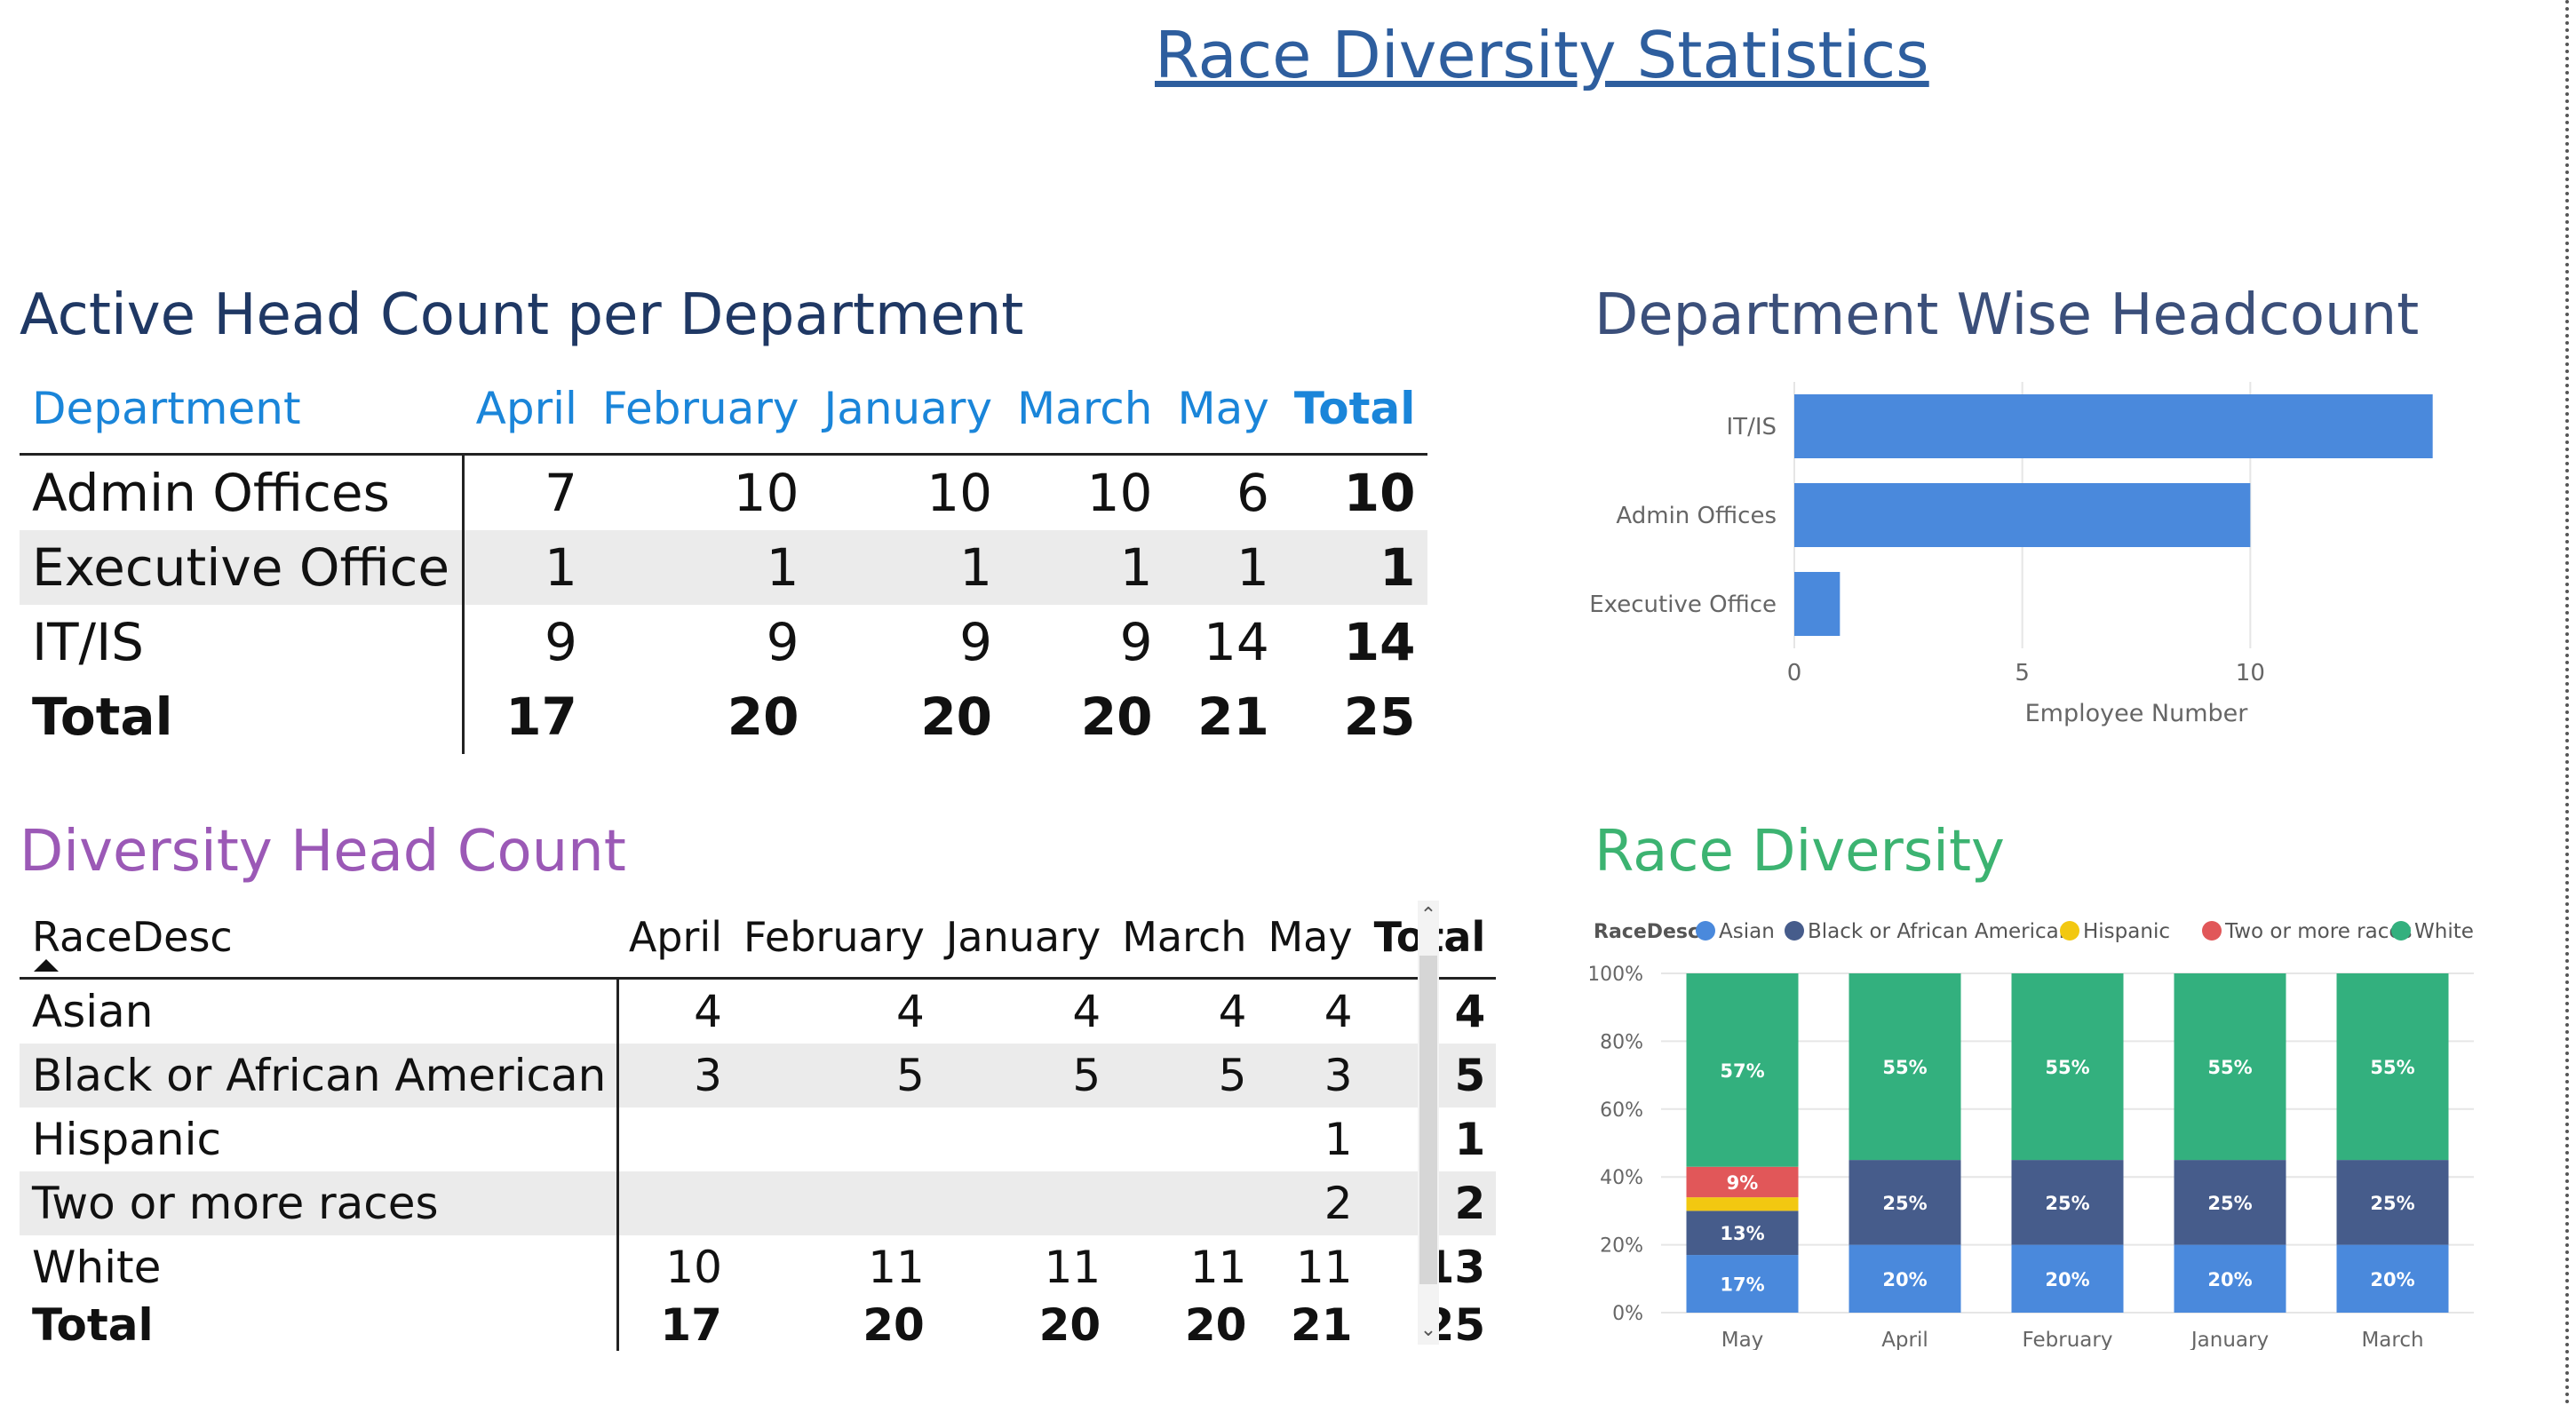  What do you see at coordinates (320, 1075) in the screenshot?
I see `row-label-cell: Black or African American` at bounding box center [320, 1075].